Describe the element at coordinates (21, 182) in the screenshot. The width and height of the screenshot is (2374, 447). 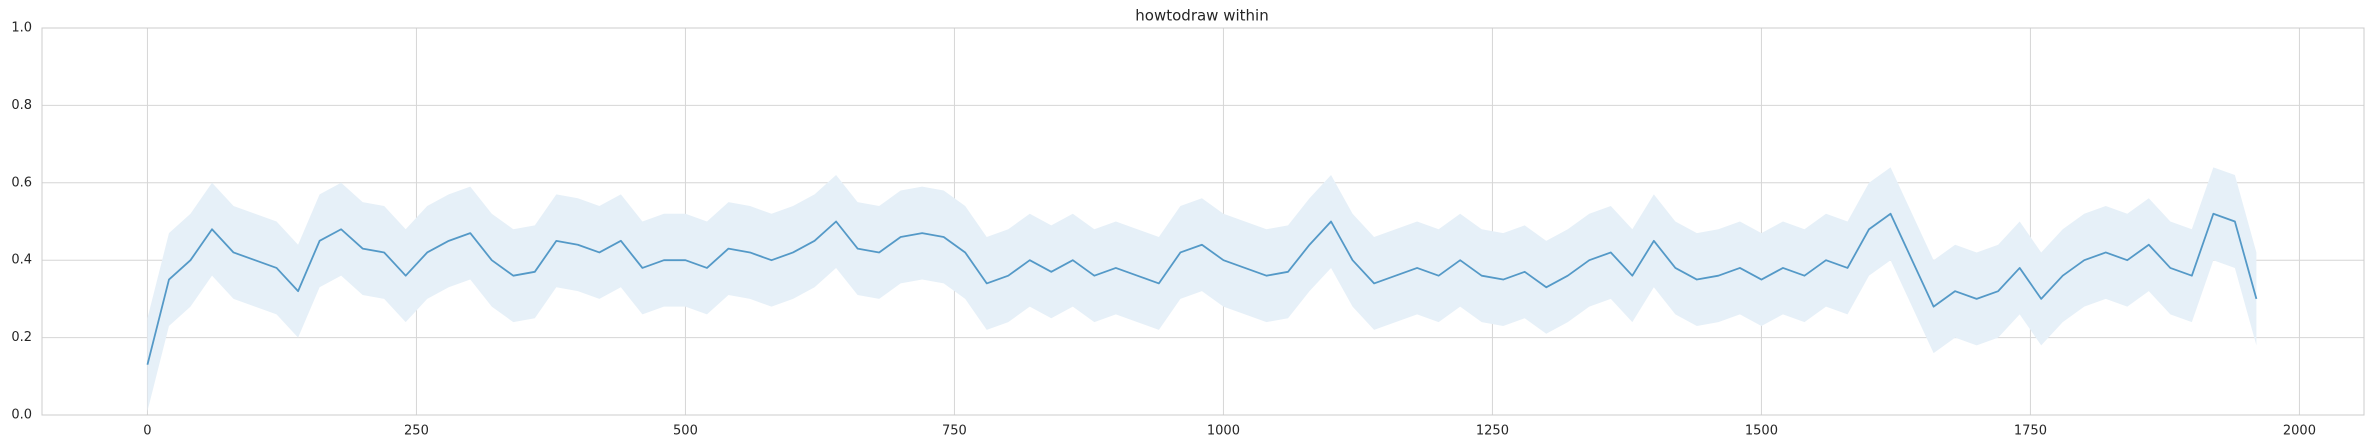
I see `y-tick-label: 0.6` at that location.